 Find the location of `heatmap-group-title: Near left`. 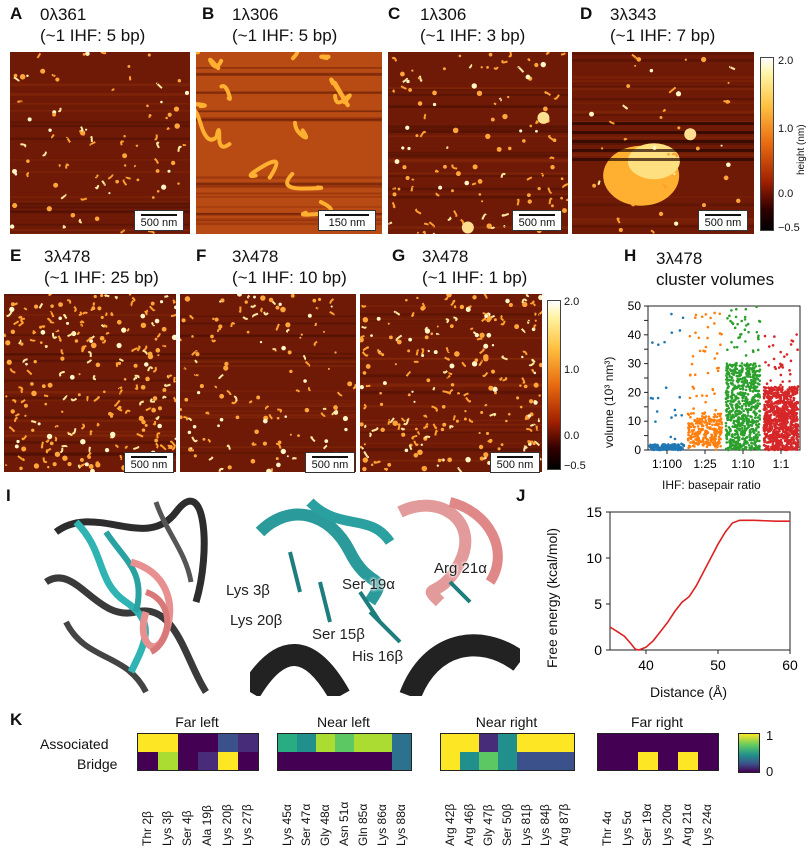

heatmap-group-title: Near left is located at coordinates (343, 722).